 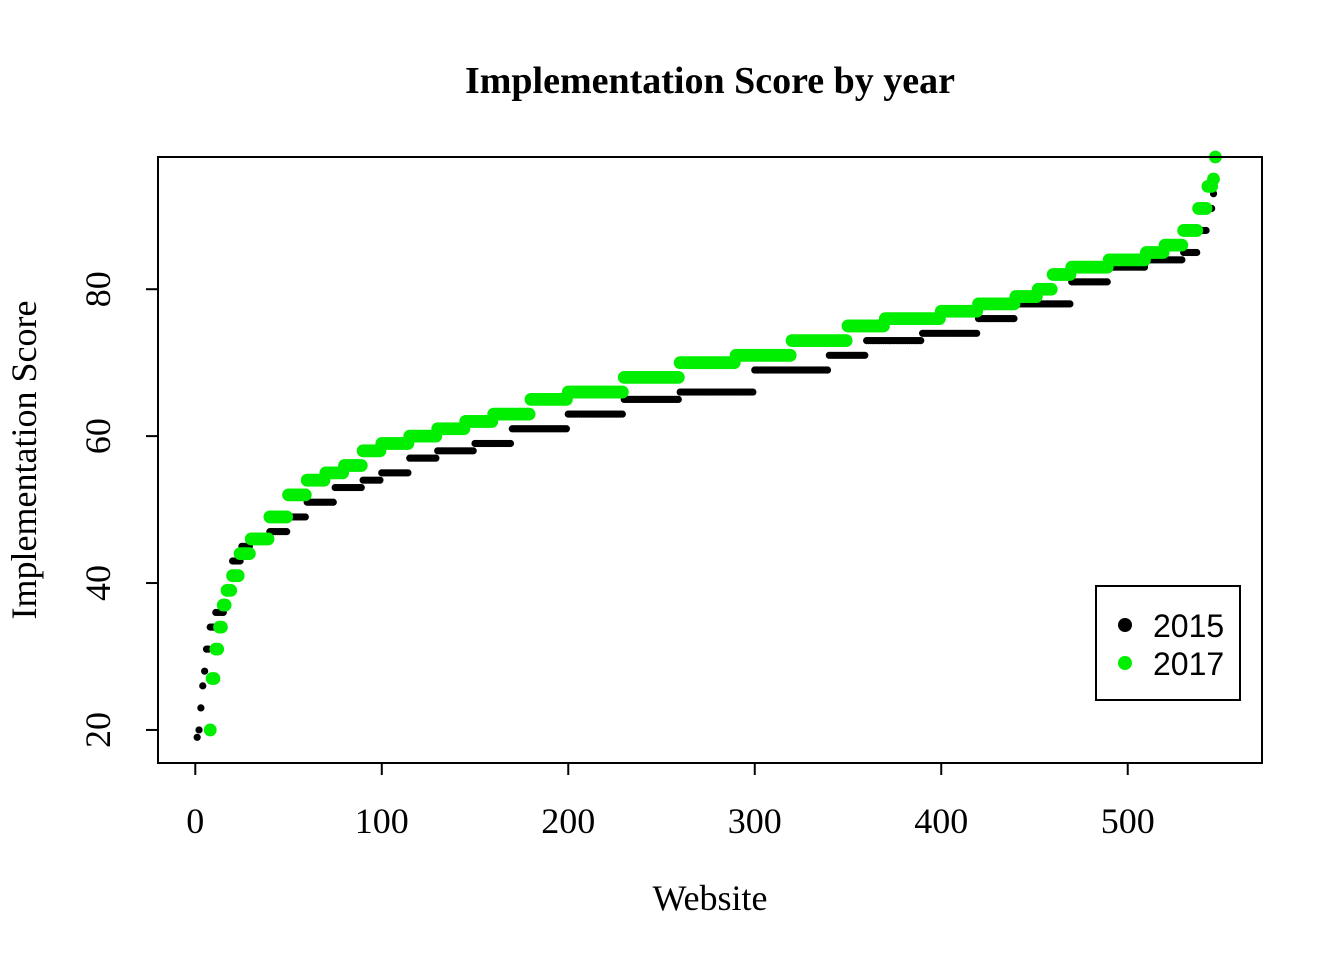 What do you see at coordinates (98, 436) in the screenshot?
I see `y-tick-label: 60` at bounding box center [98, 436].